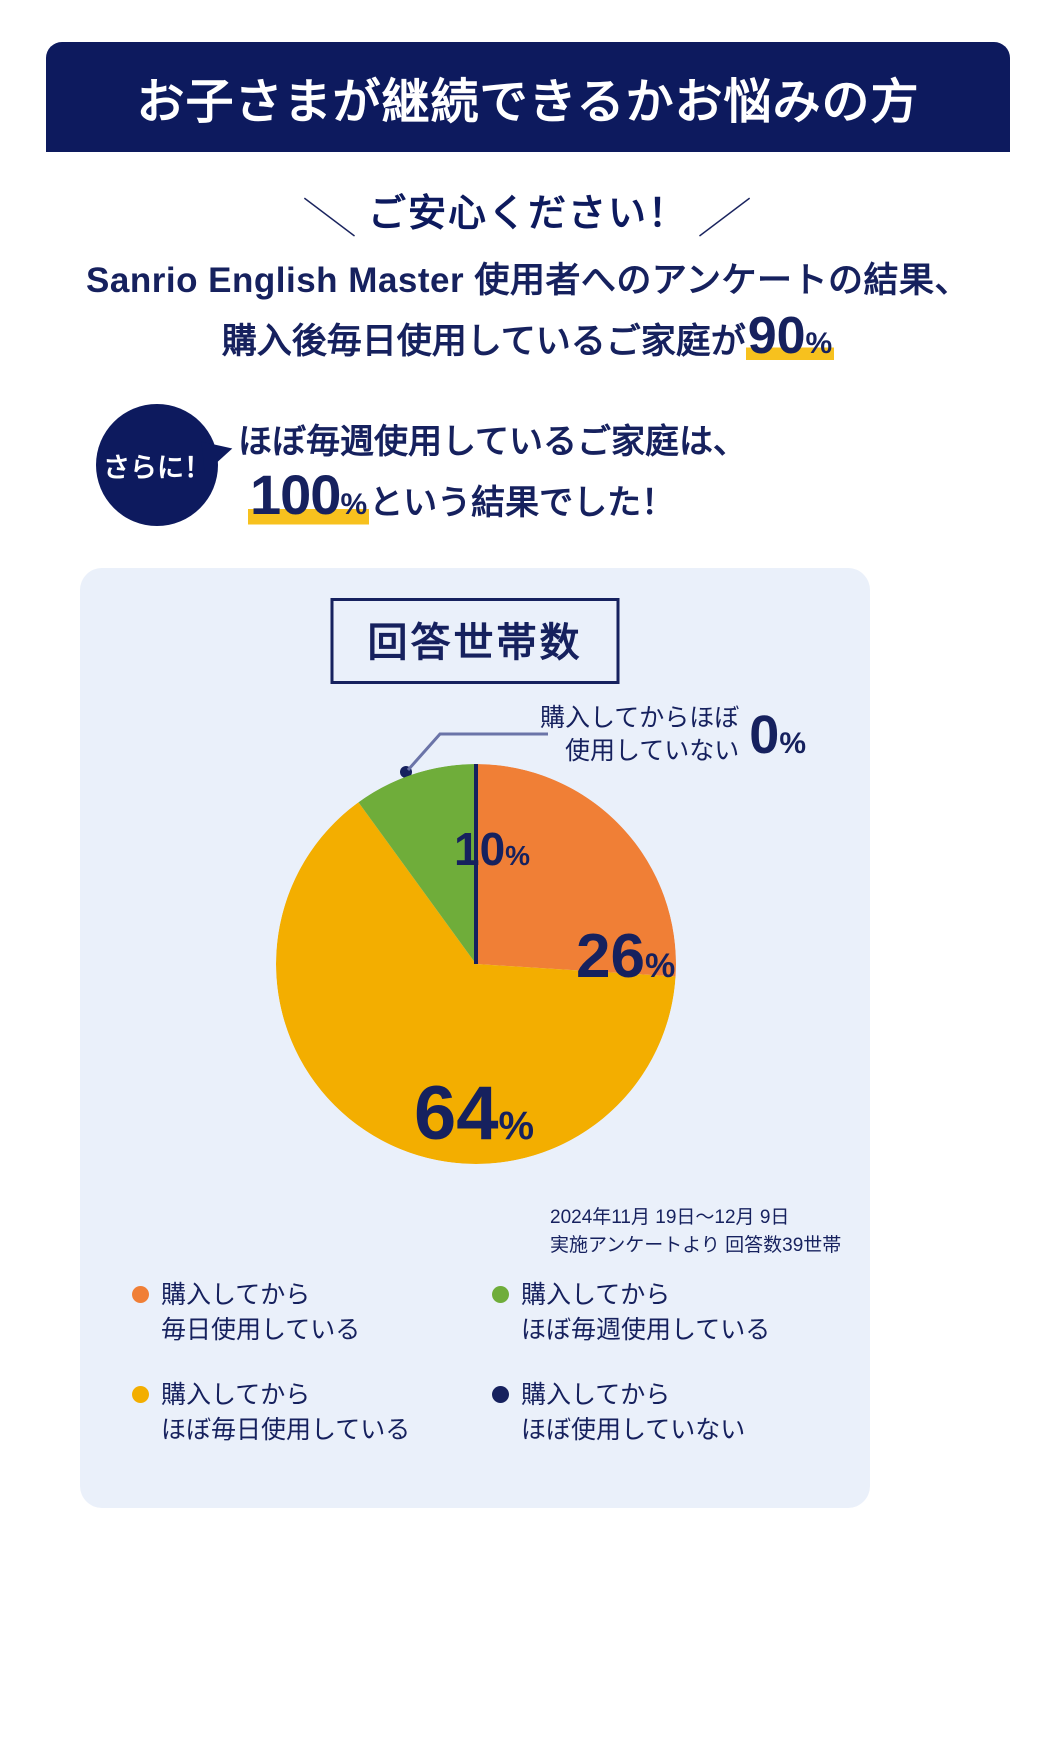  What do you see at coordinates (670, 1217) in the screenshot?
I see `footnote-line-1: 2024年11月 19日〜12月 9日` at bounding box center [670, 1217].